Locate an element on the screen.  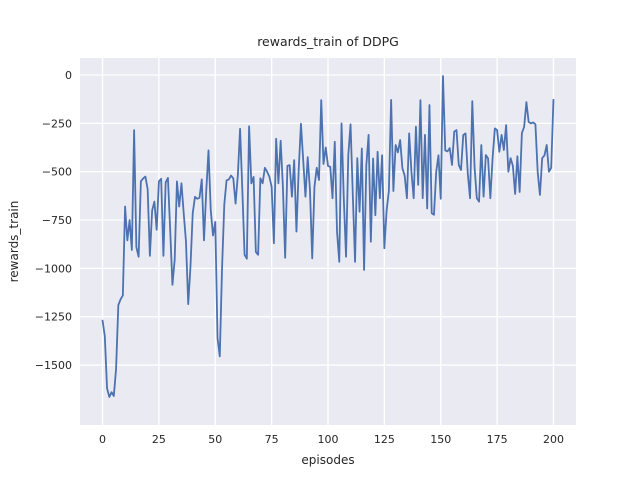
x-tick-label: 125 is located at coordinates (384, 439).